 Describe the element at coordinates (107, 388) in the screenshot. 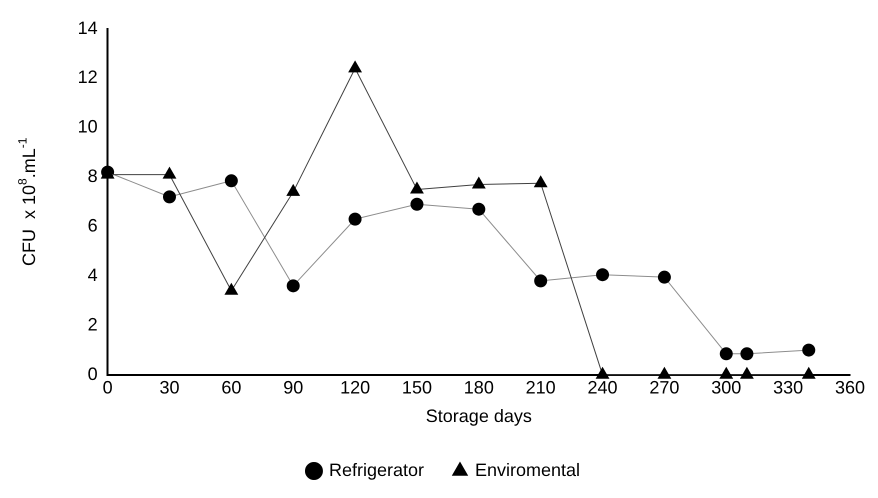

I see `x-tick-label: 0` at that location.